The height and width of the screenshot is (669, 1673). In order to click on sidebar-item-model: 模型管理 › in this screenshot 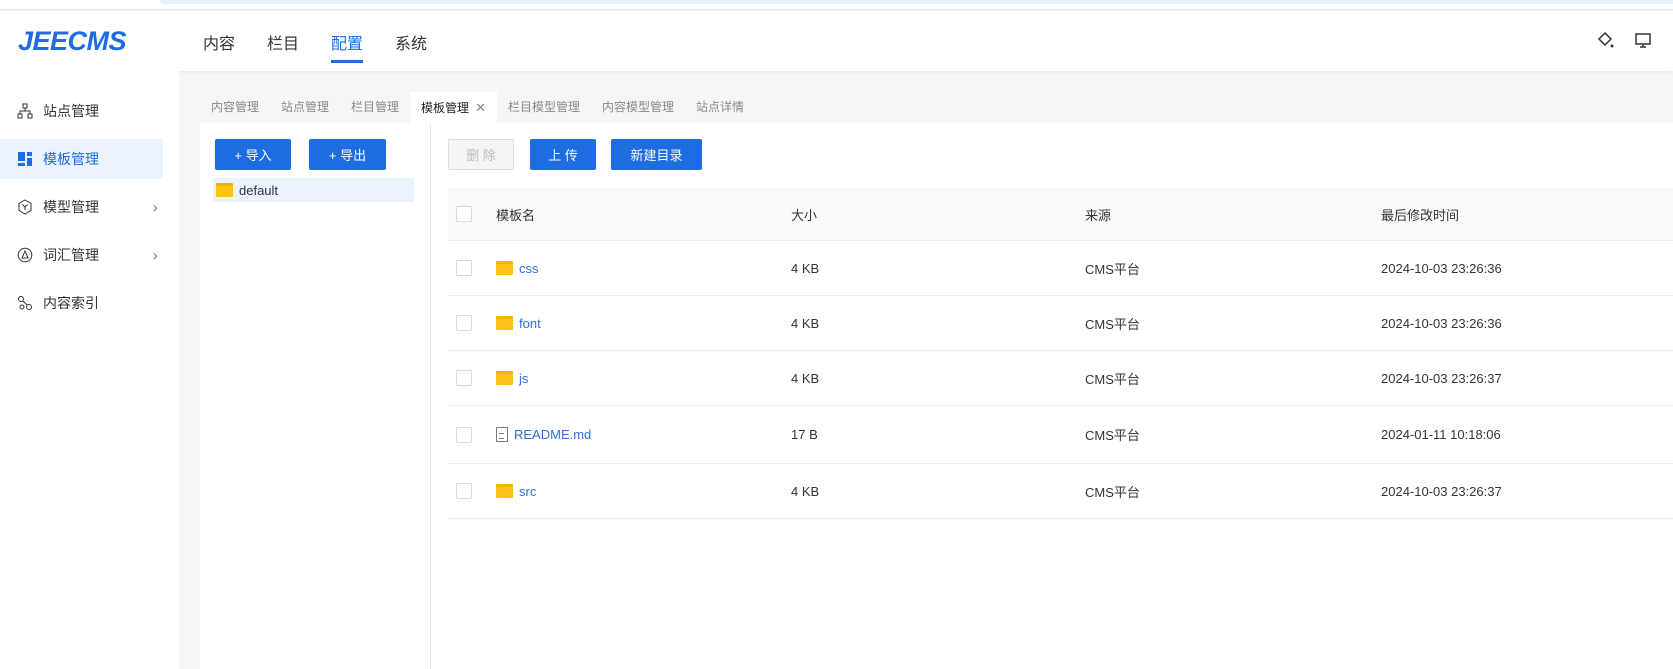, I will do `click(81, 207)`.